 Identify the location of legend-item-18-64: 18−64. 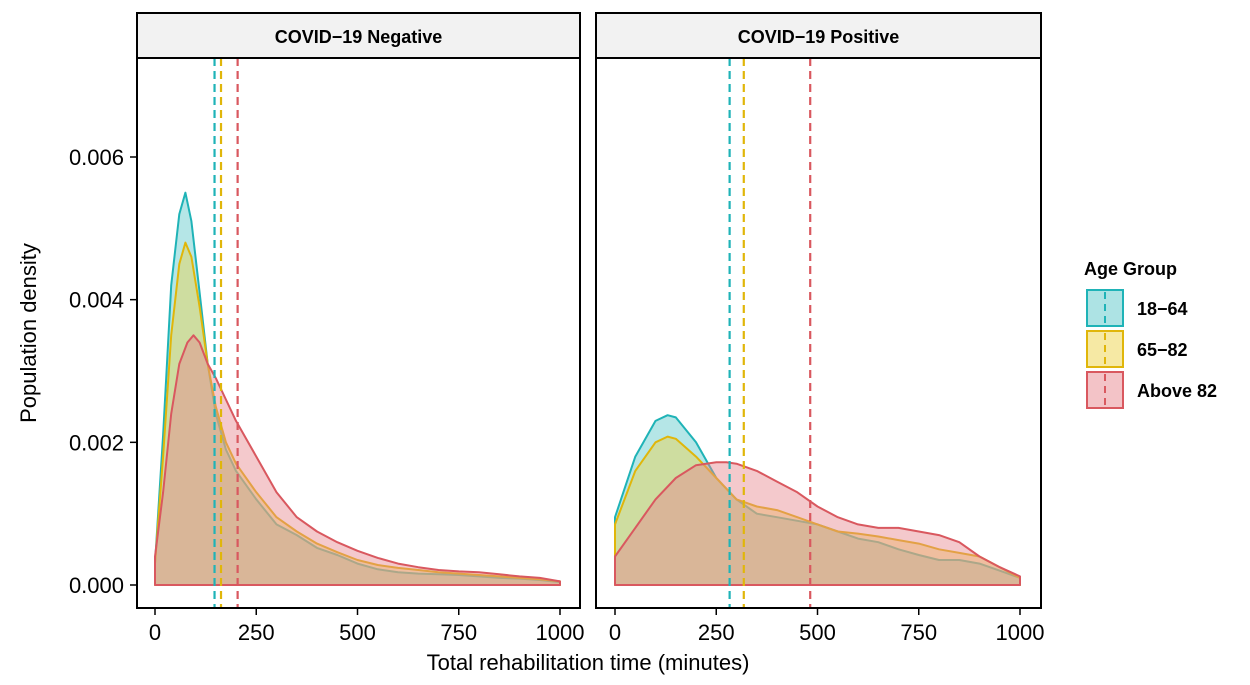
(1137, 308).